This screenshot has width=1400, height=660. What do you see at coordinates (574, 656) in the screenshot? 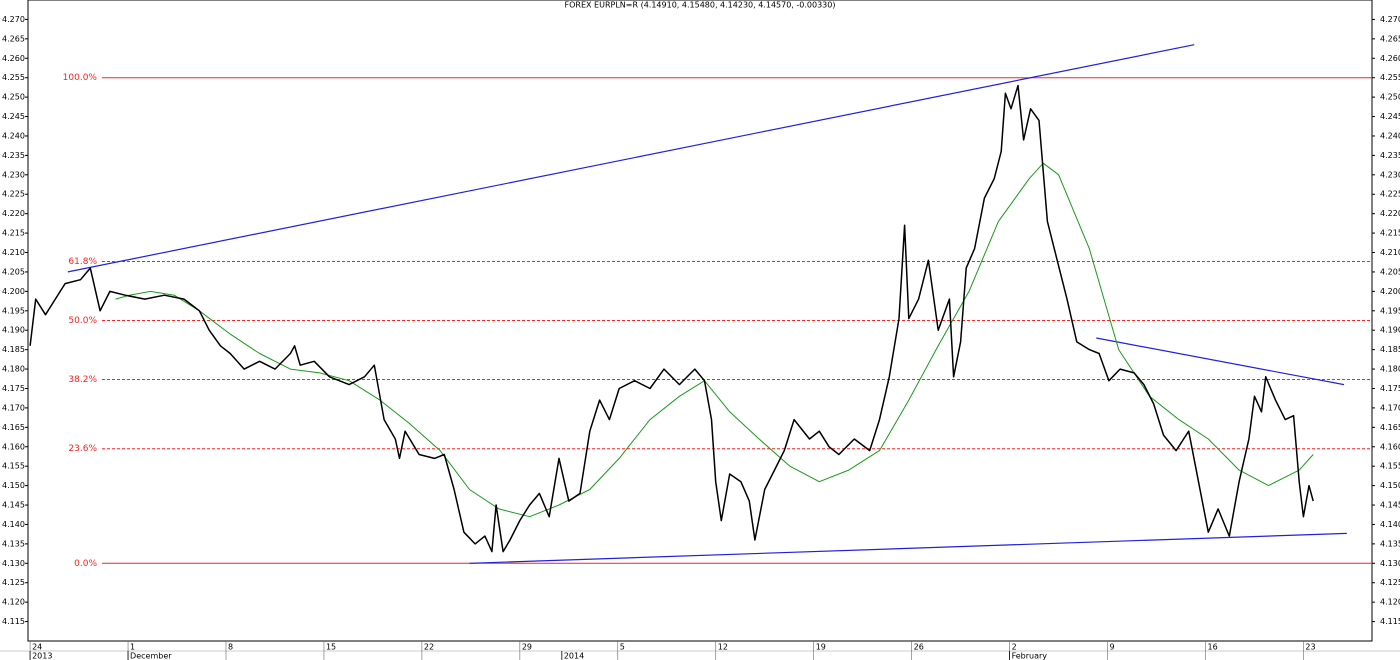
I see `x-period-label: 2014` at bounding box center [574, 656].